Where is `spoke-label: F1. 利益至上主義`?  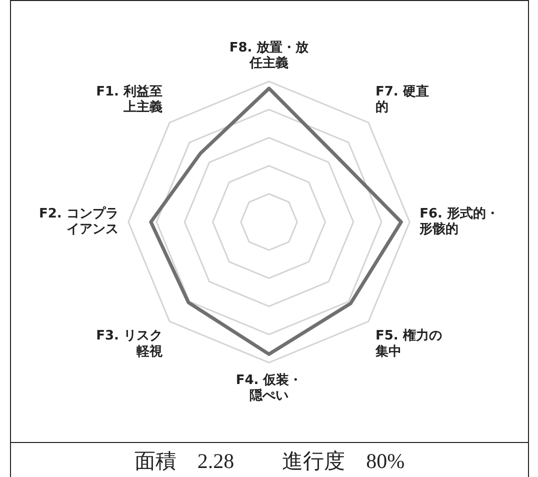 spoke-label: F1. 利益至上主義 is located at coordinates (129, 99).